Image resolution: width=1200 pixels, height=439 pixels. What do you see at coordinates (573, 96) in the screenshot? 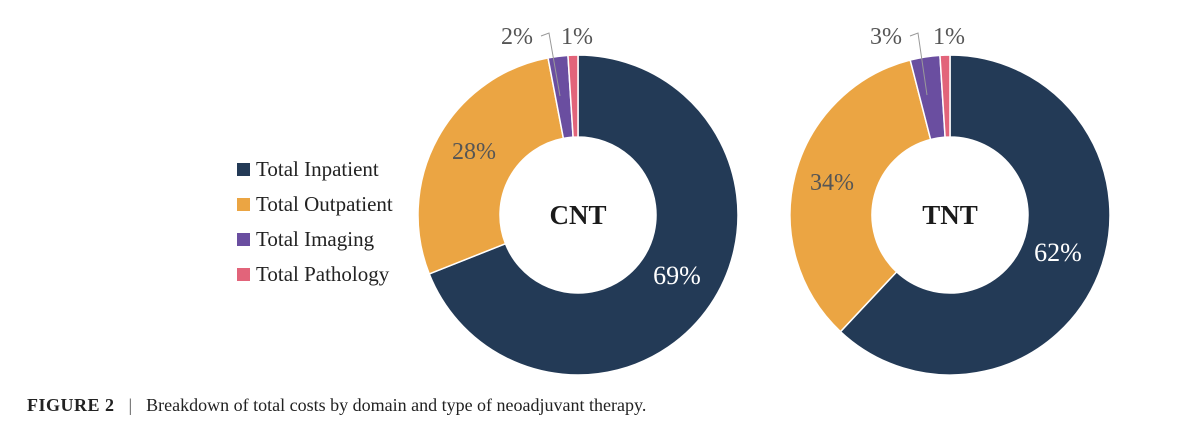
I see `cnt-slice-pathology` at bounding box center [573, 96].